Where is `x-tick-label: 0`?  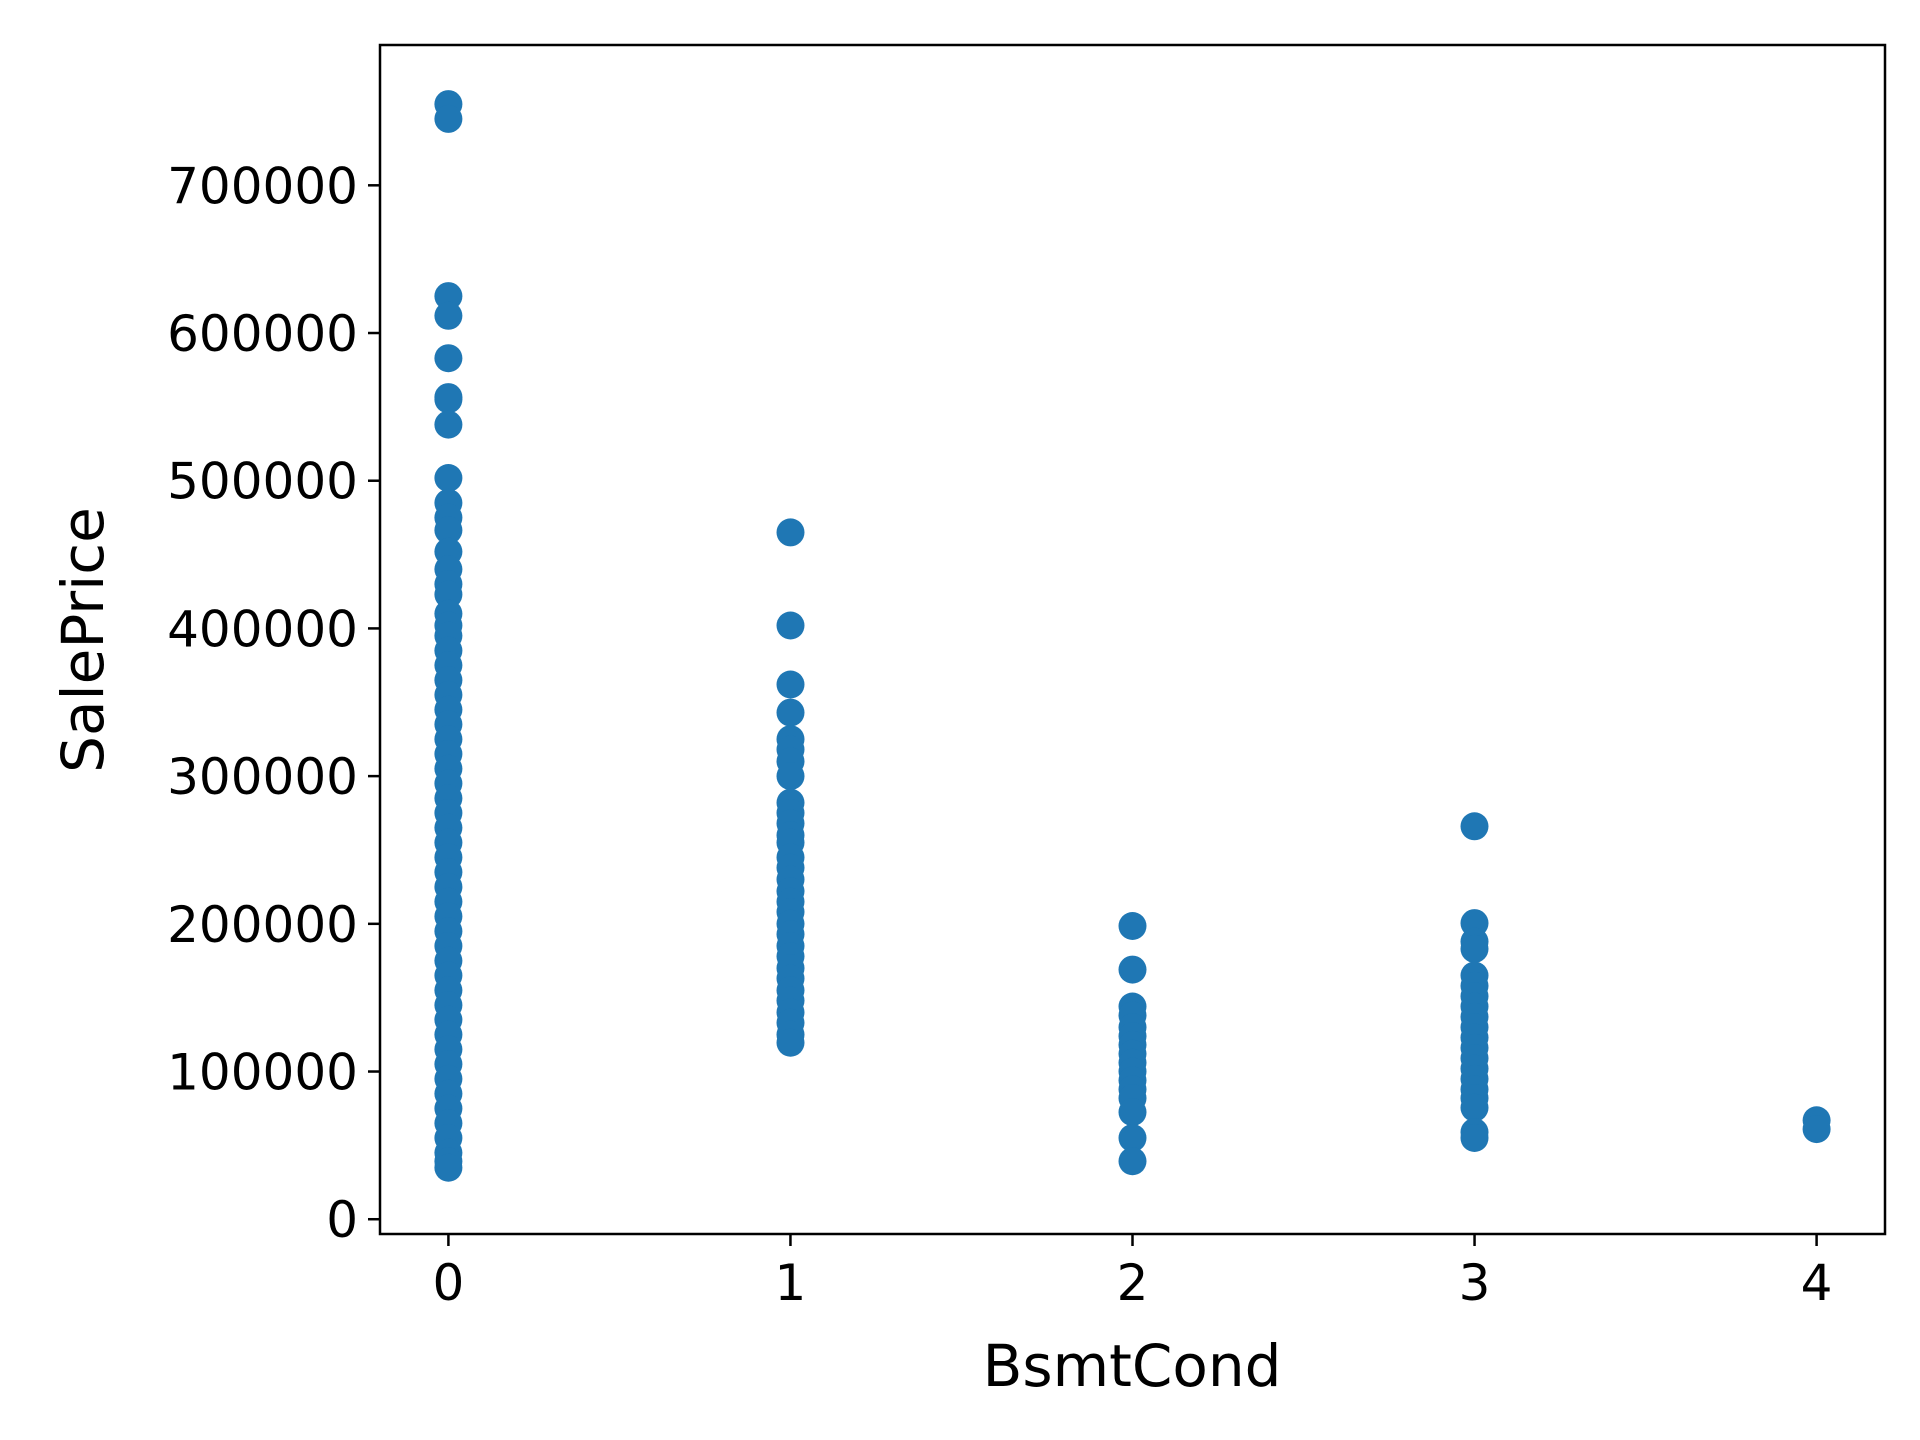 x-tick-label: 0 is located at coordinates (449, 1283).